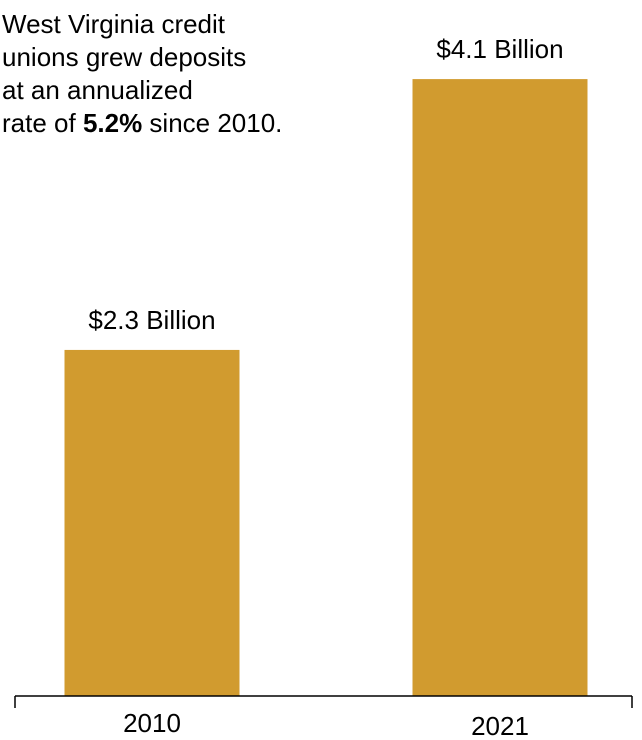  Describe the element at coordinates (114, 24) in the screenshot. I see `annotation-line-1: West Virginia credit` at that location.